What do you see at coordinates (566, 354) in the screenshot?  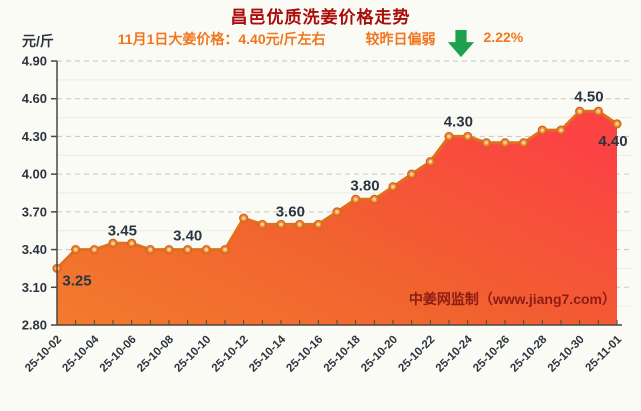 I see `x-axis-label: 25-10-30` at bounding box center [566, 354].